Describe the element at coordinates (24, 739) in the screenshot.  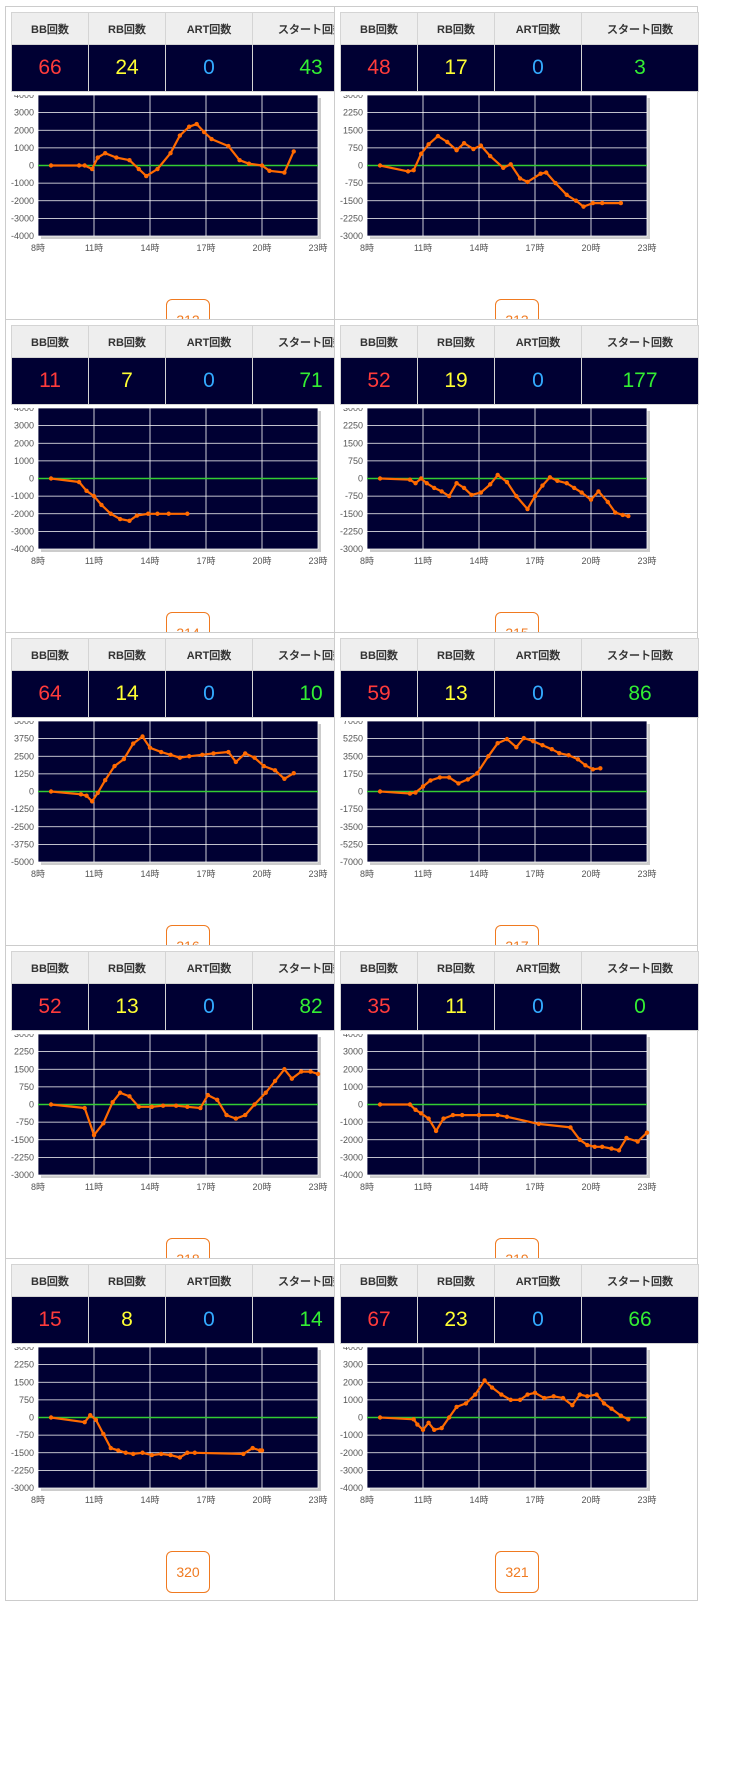
I see `y-tick-label: 3750` at that location.